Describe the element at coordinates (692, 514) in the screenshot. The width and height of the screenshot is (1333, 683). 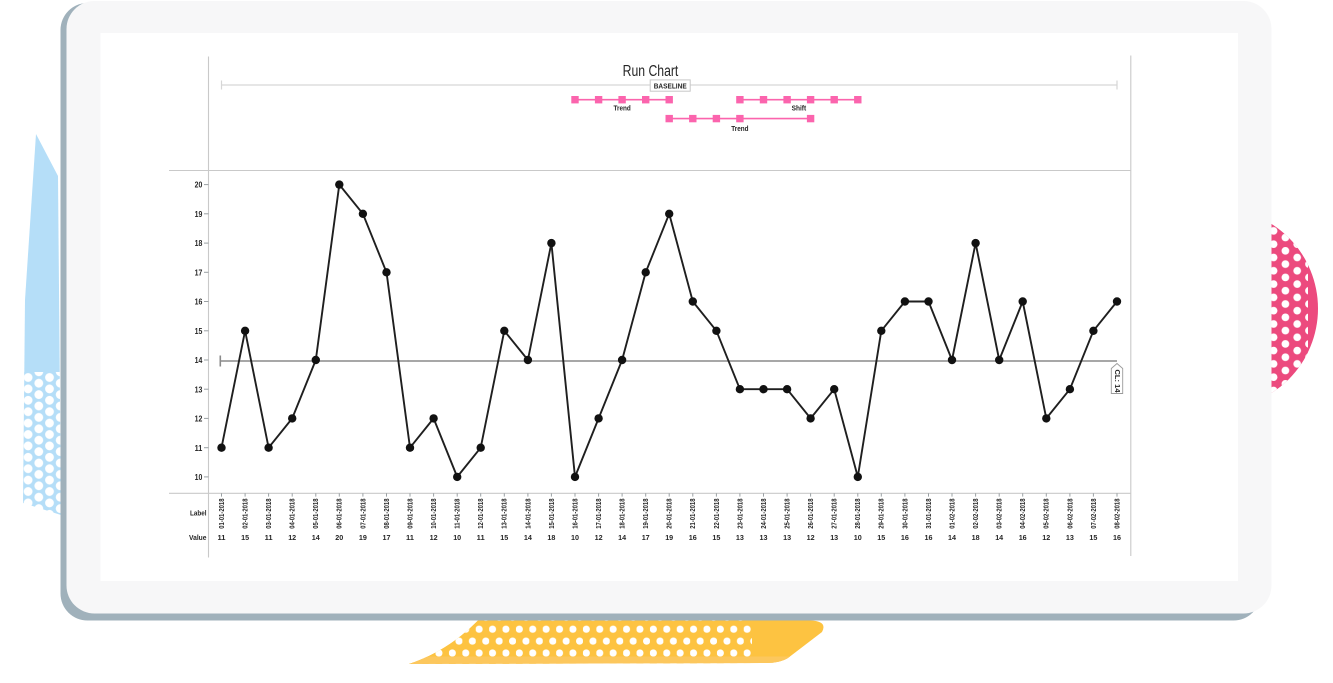
I see `svg-text: 21-01-2018` at that location.